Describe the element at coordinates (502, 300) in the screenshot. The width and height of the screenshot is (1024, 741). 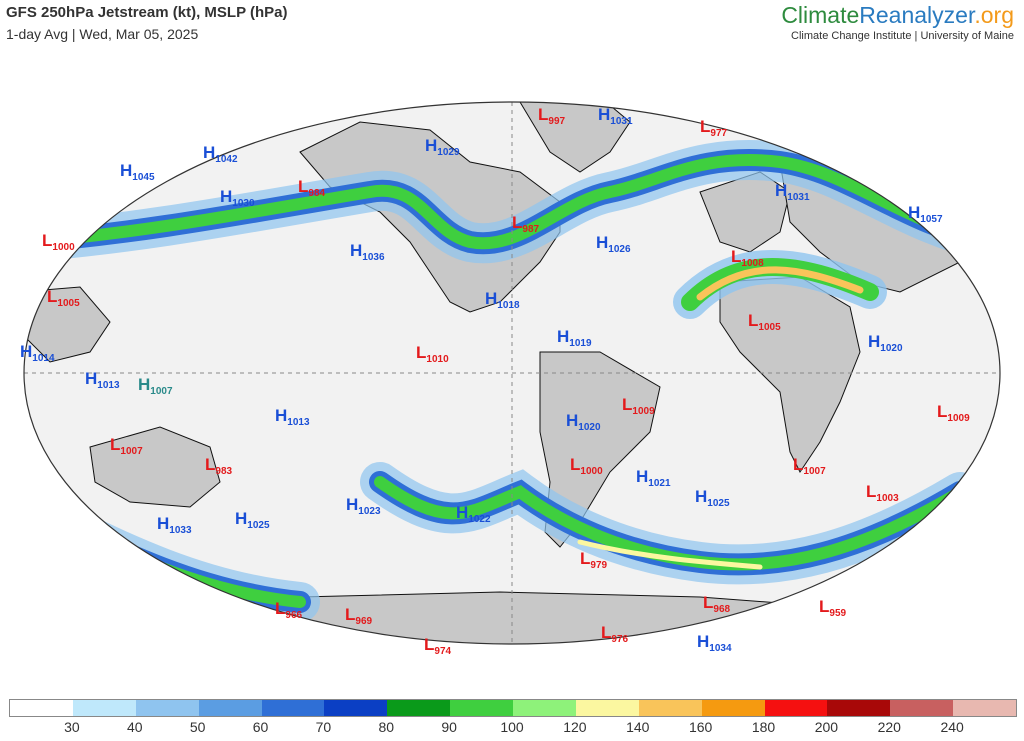
I see `high-pressure-label: H1018` at that location.